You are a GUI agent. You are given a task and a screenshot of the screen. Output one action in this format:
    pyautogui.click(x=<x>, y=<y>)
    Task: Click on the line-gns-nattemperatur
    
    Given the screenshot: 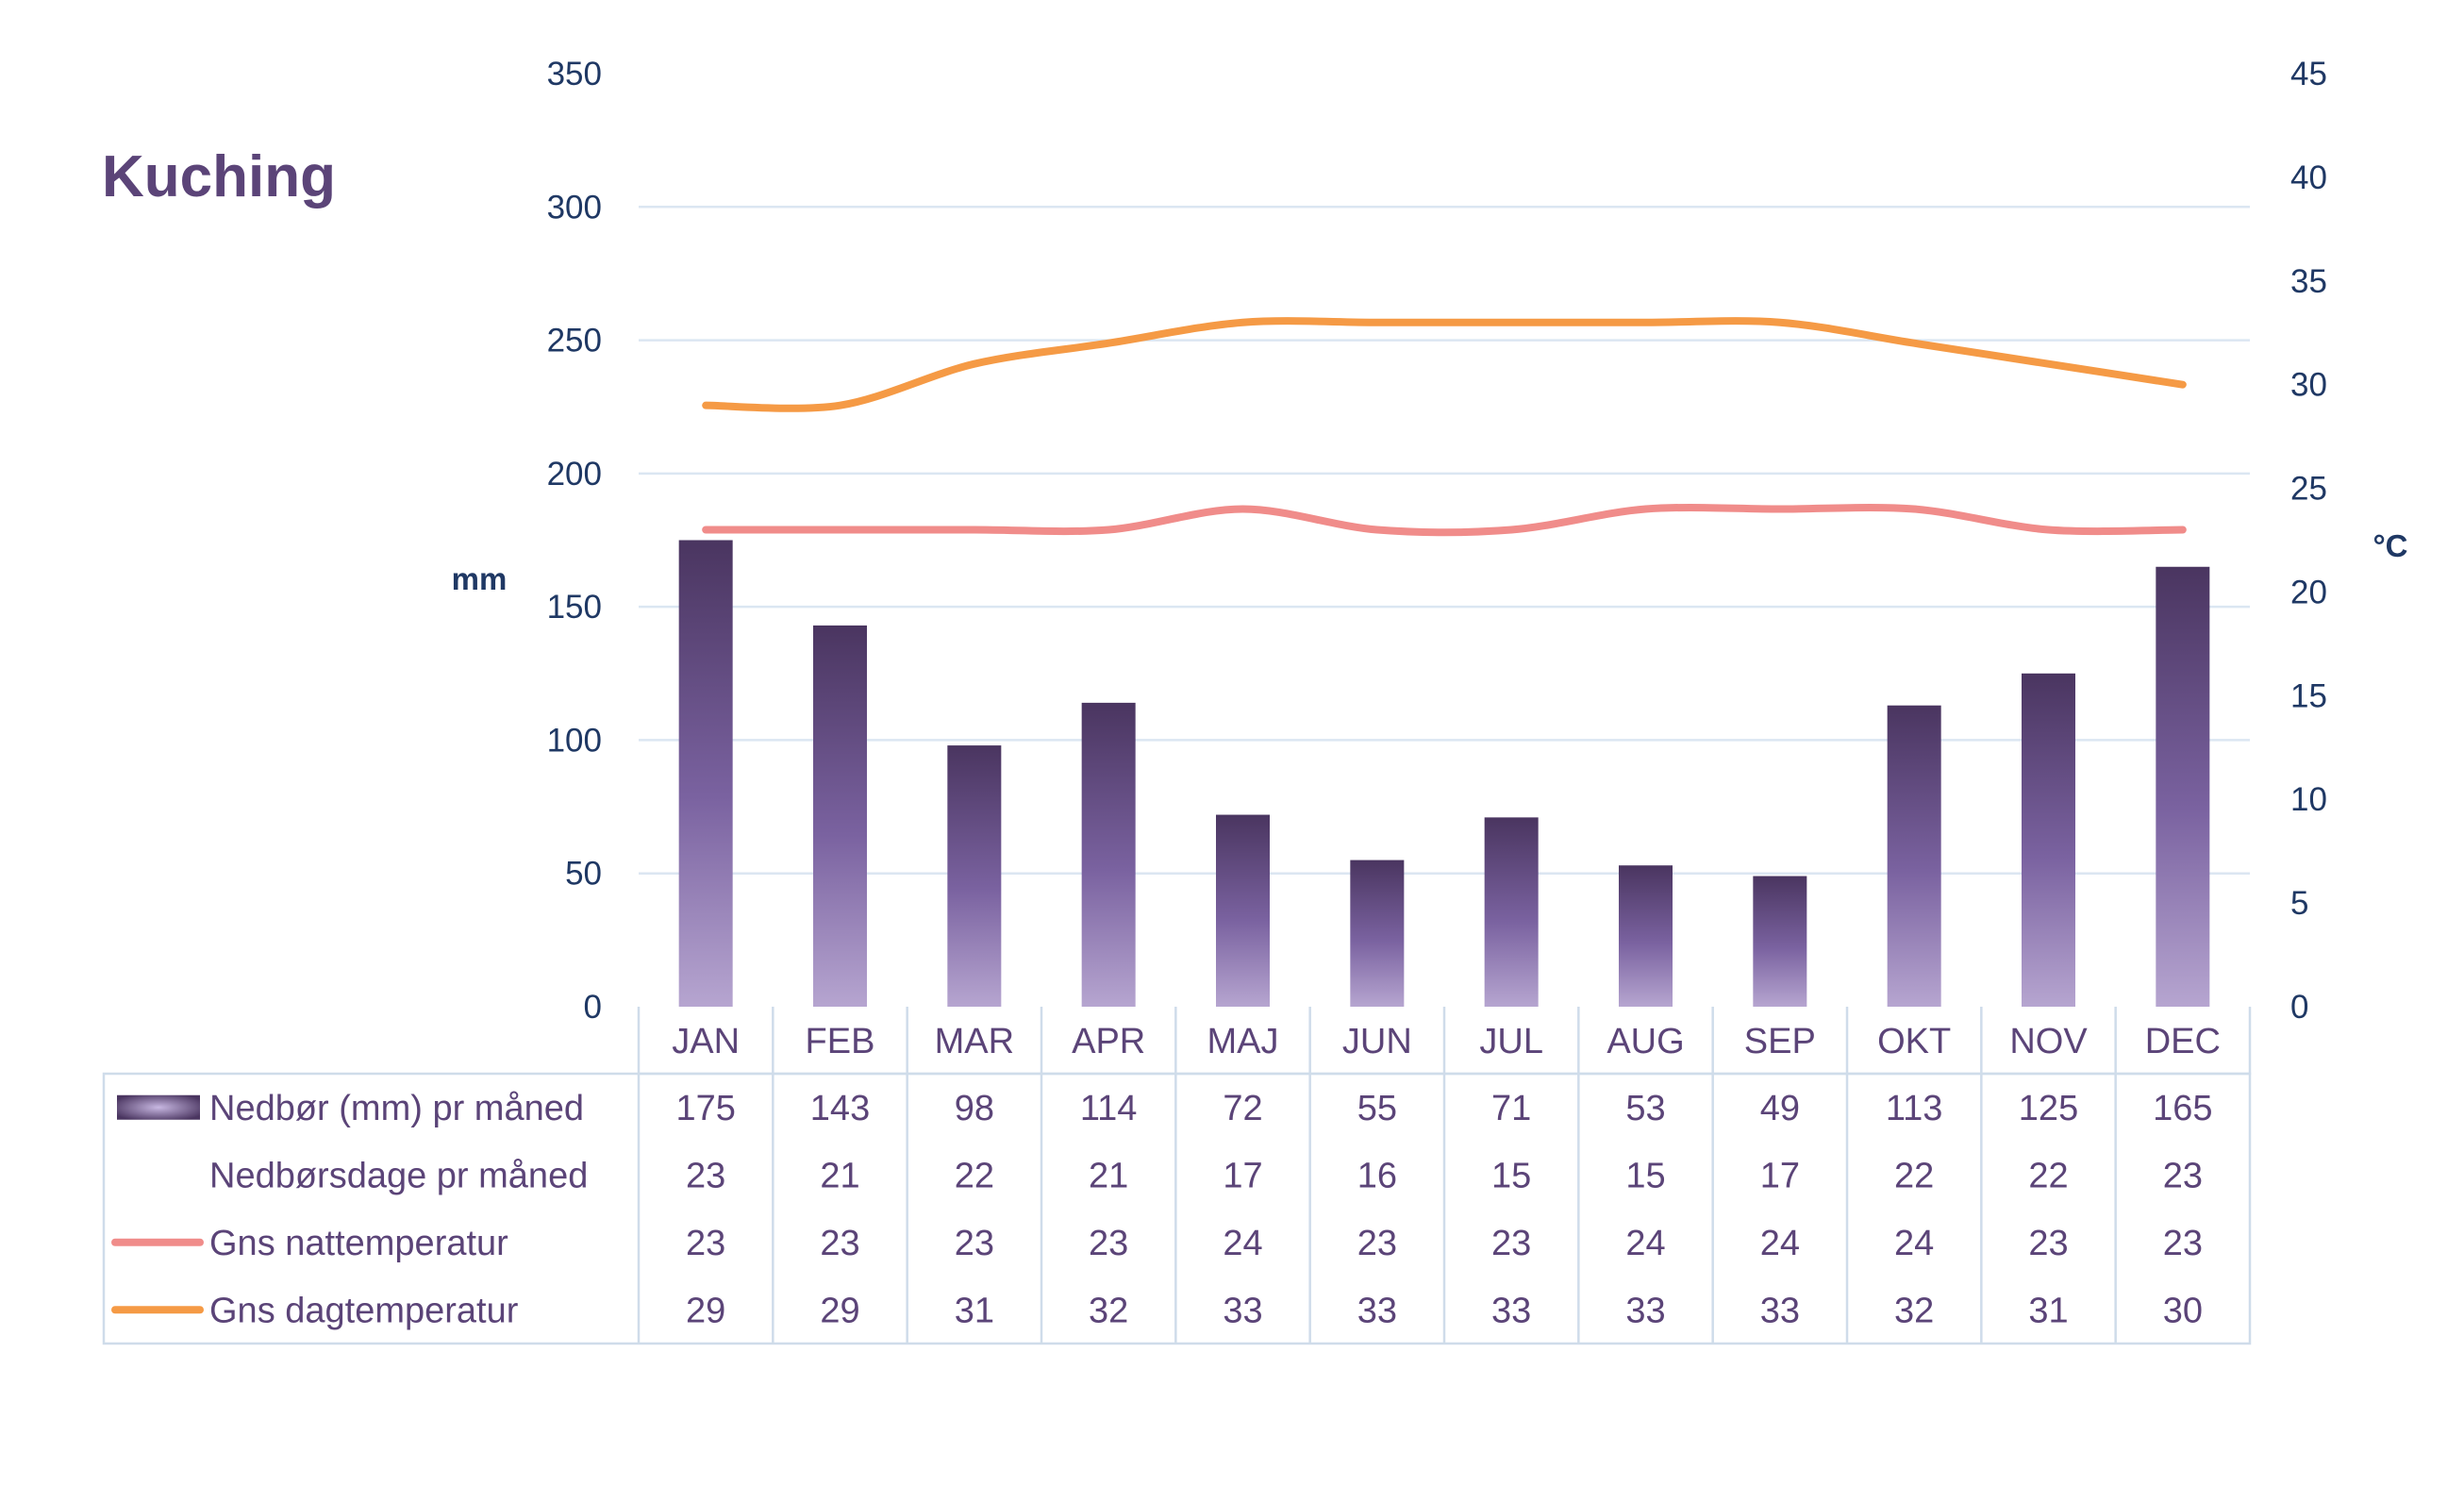 What is the action you would take?
    pyautogui.click(x=1445, y=520)
    